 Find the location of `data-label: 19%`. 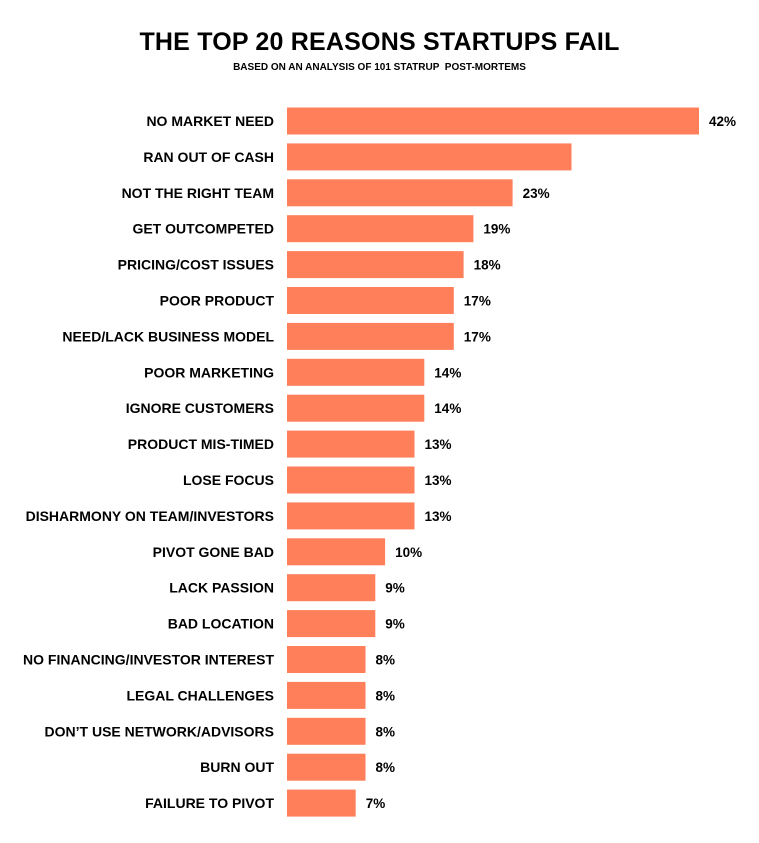

data-label: 19% is located at coordinates (496, 229).